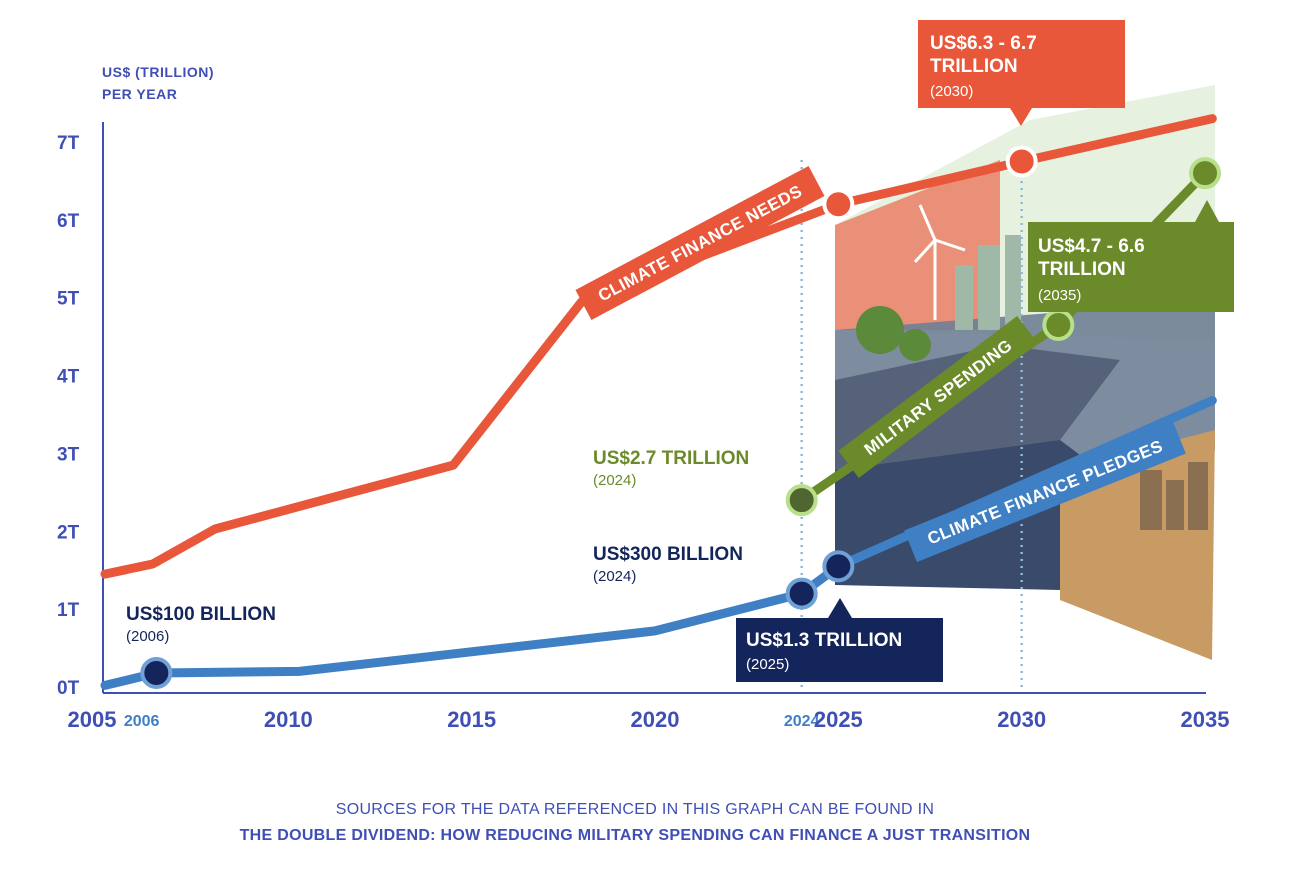  What do you see at coordinates (139, 94) in the screenshot?
I see `y-axis-label-line2: PER YEAR` at bounding box center [139, 94].